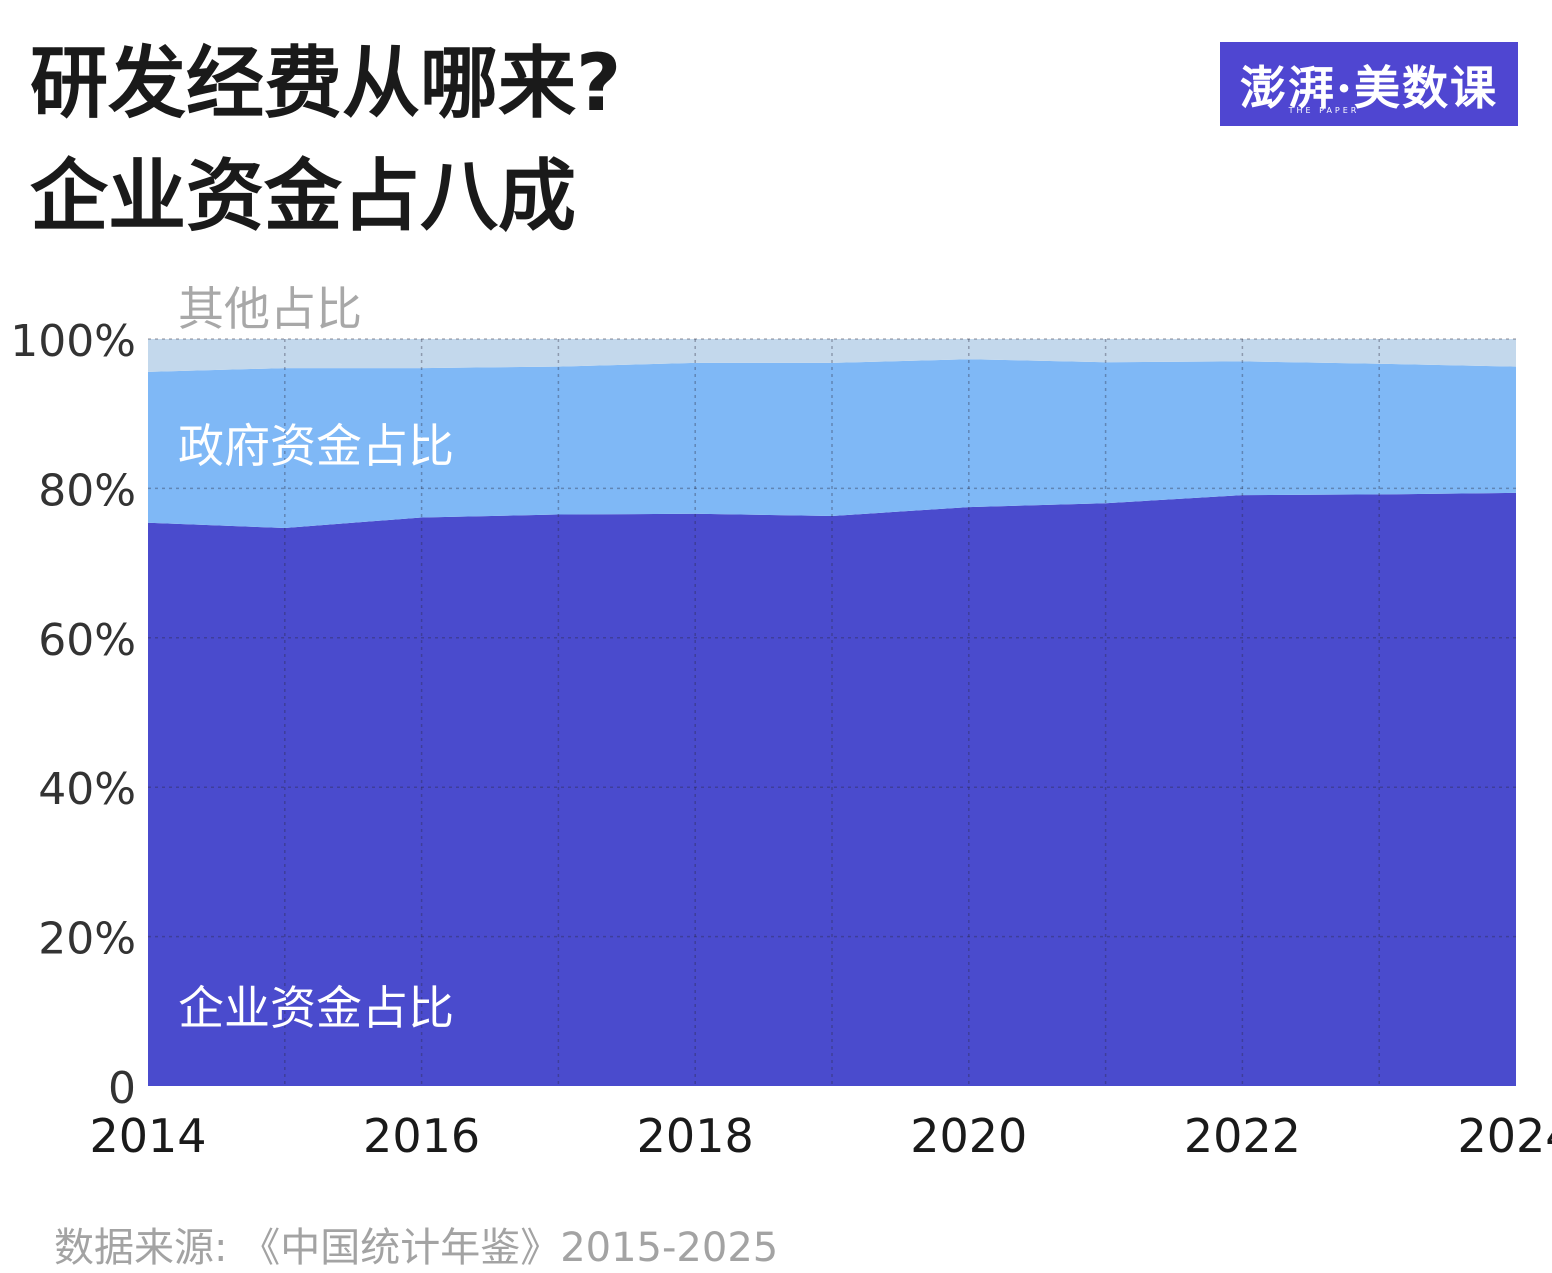 The height and width of the screenshot is (1273, 1552). What do you see at coordinates (968, 1136) in the screenshot?
I see `x-tick-label: 2020` at bounding box center [968, 1136].